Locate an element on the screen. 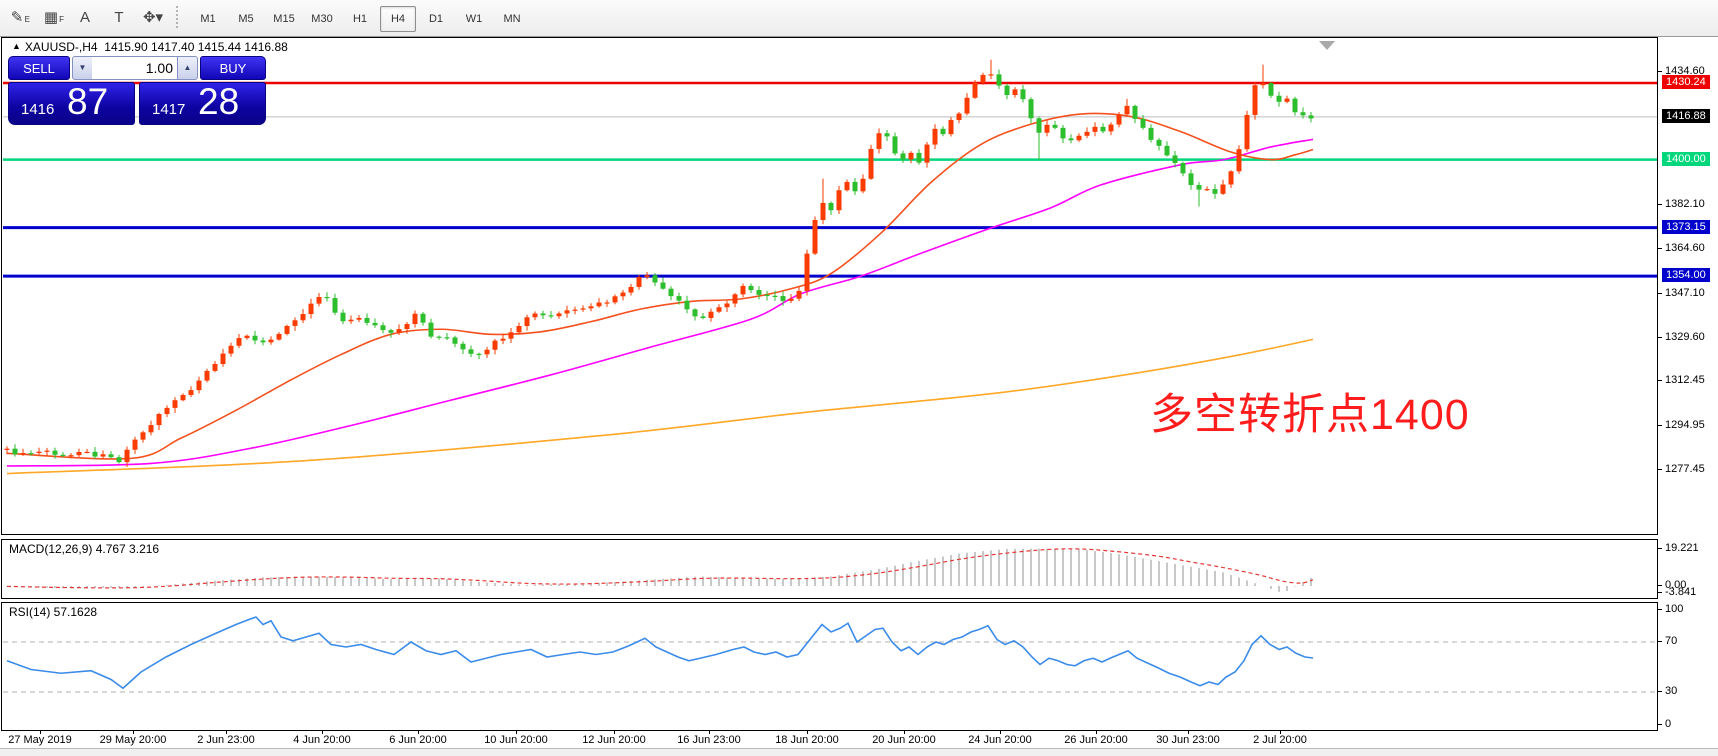 This screenshot has height=756, width=1718. timeframe-button-w1: W1 is located at coordinates (474, 19).